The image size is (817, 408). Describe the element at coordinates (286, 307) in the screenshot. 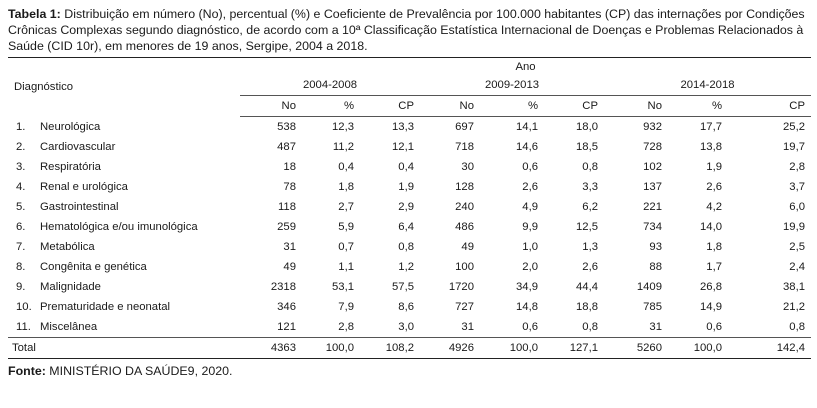

I see `value-cell: 346` at that location.